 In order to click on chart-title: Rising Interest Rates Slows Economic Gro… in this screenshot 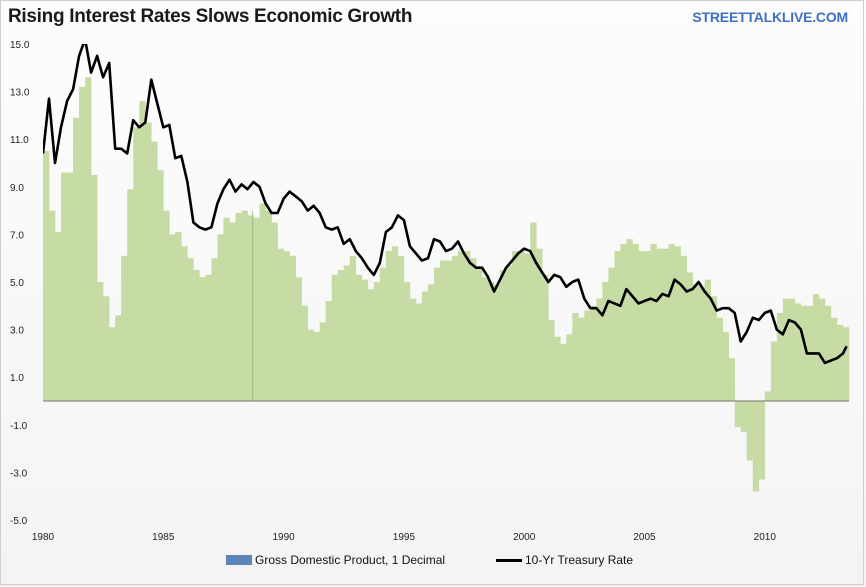, I will do `click(210, 16)`.